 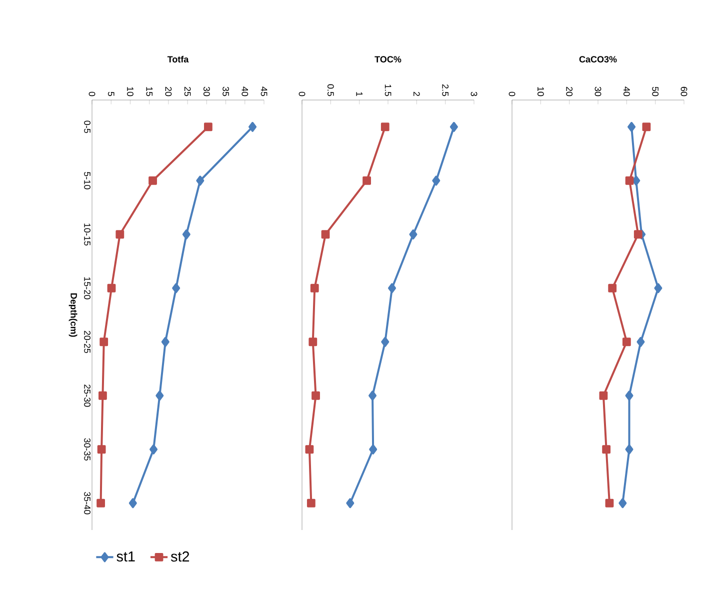 What do you see at coordinates (87, 288) in the screenshot?
I see `y-tick-label: 15-20` at bounding box center [87, 288].